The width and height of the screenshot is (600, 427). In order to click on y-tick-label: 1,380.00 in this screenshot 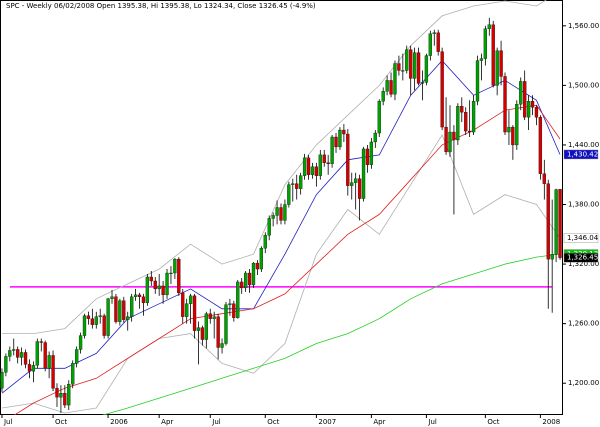, I will do `click(583, 205)`.